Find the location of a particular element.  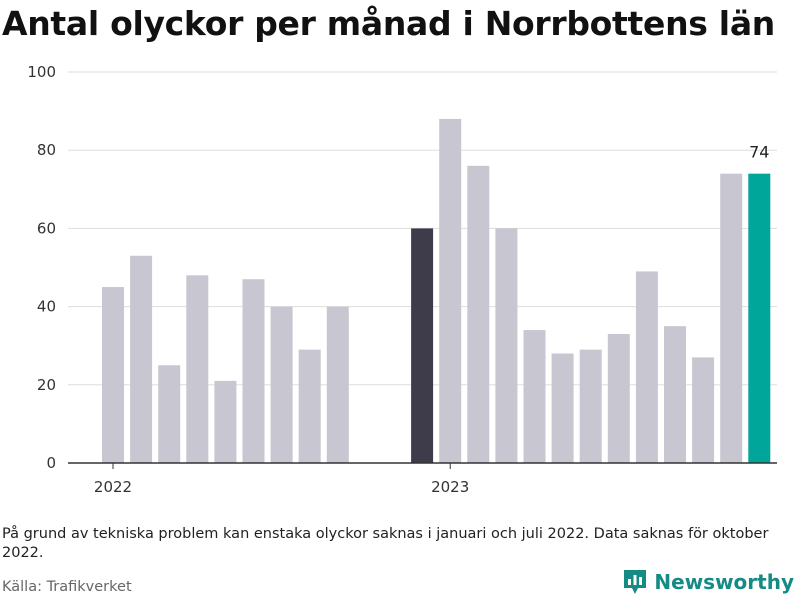

y-tick-label: 20 is located at coordinates (46, 385).